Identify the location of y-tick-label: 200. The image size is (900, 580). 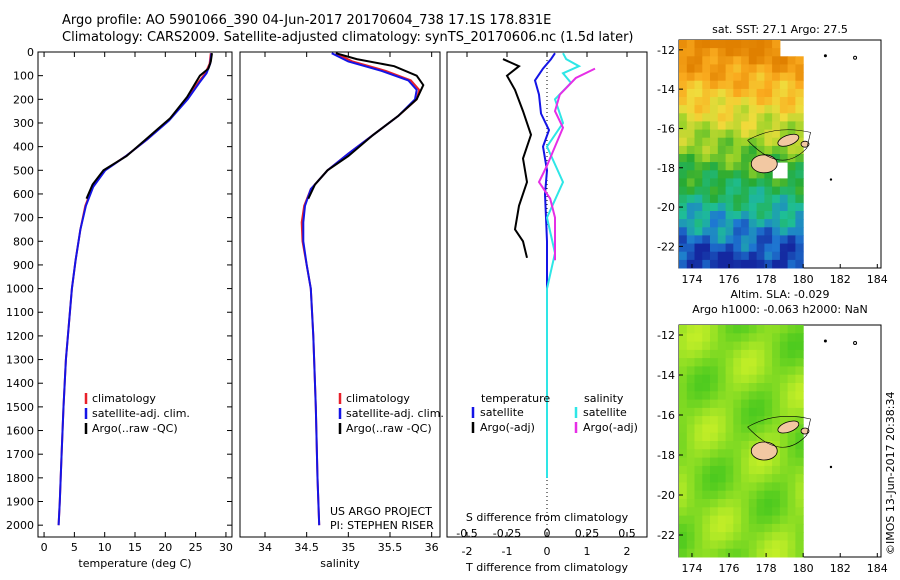
(23, 99).